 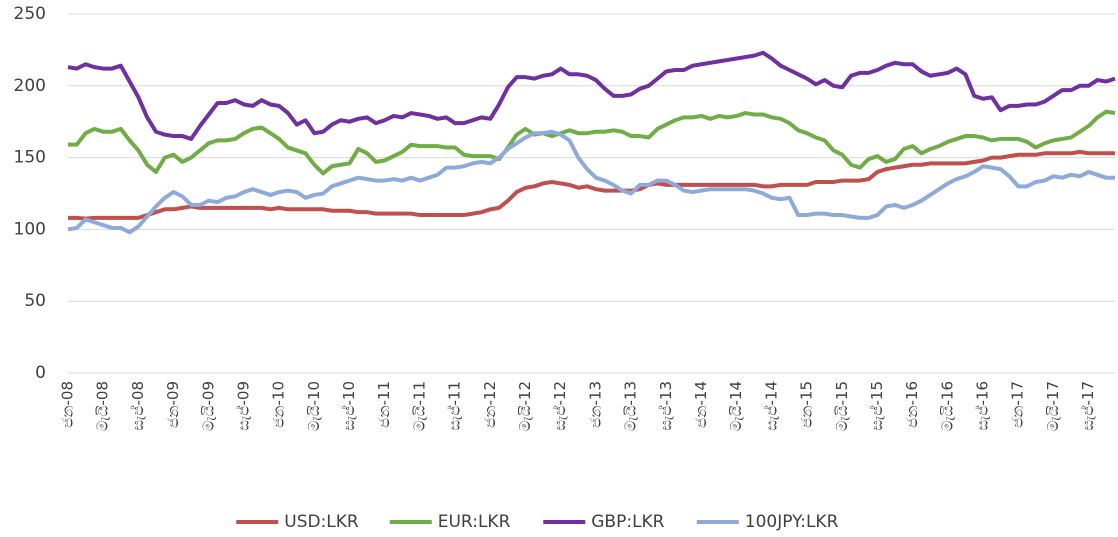 I want to click on y-tick-label: 200, so click(x=30, y=86).